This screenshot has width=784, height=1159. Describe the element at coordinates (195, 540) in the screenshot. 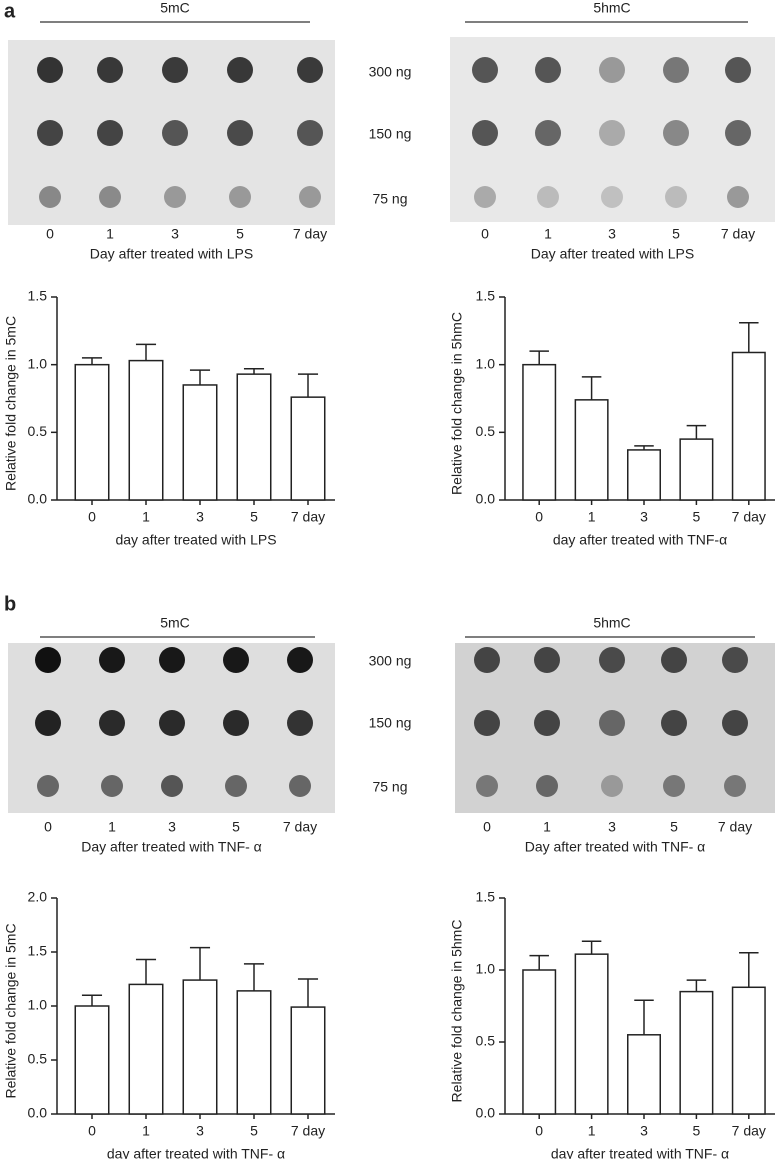

I see `x-axis-label: day after treated with LPS` at that location.